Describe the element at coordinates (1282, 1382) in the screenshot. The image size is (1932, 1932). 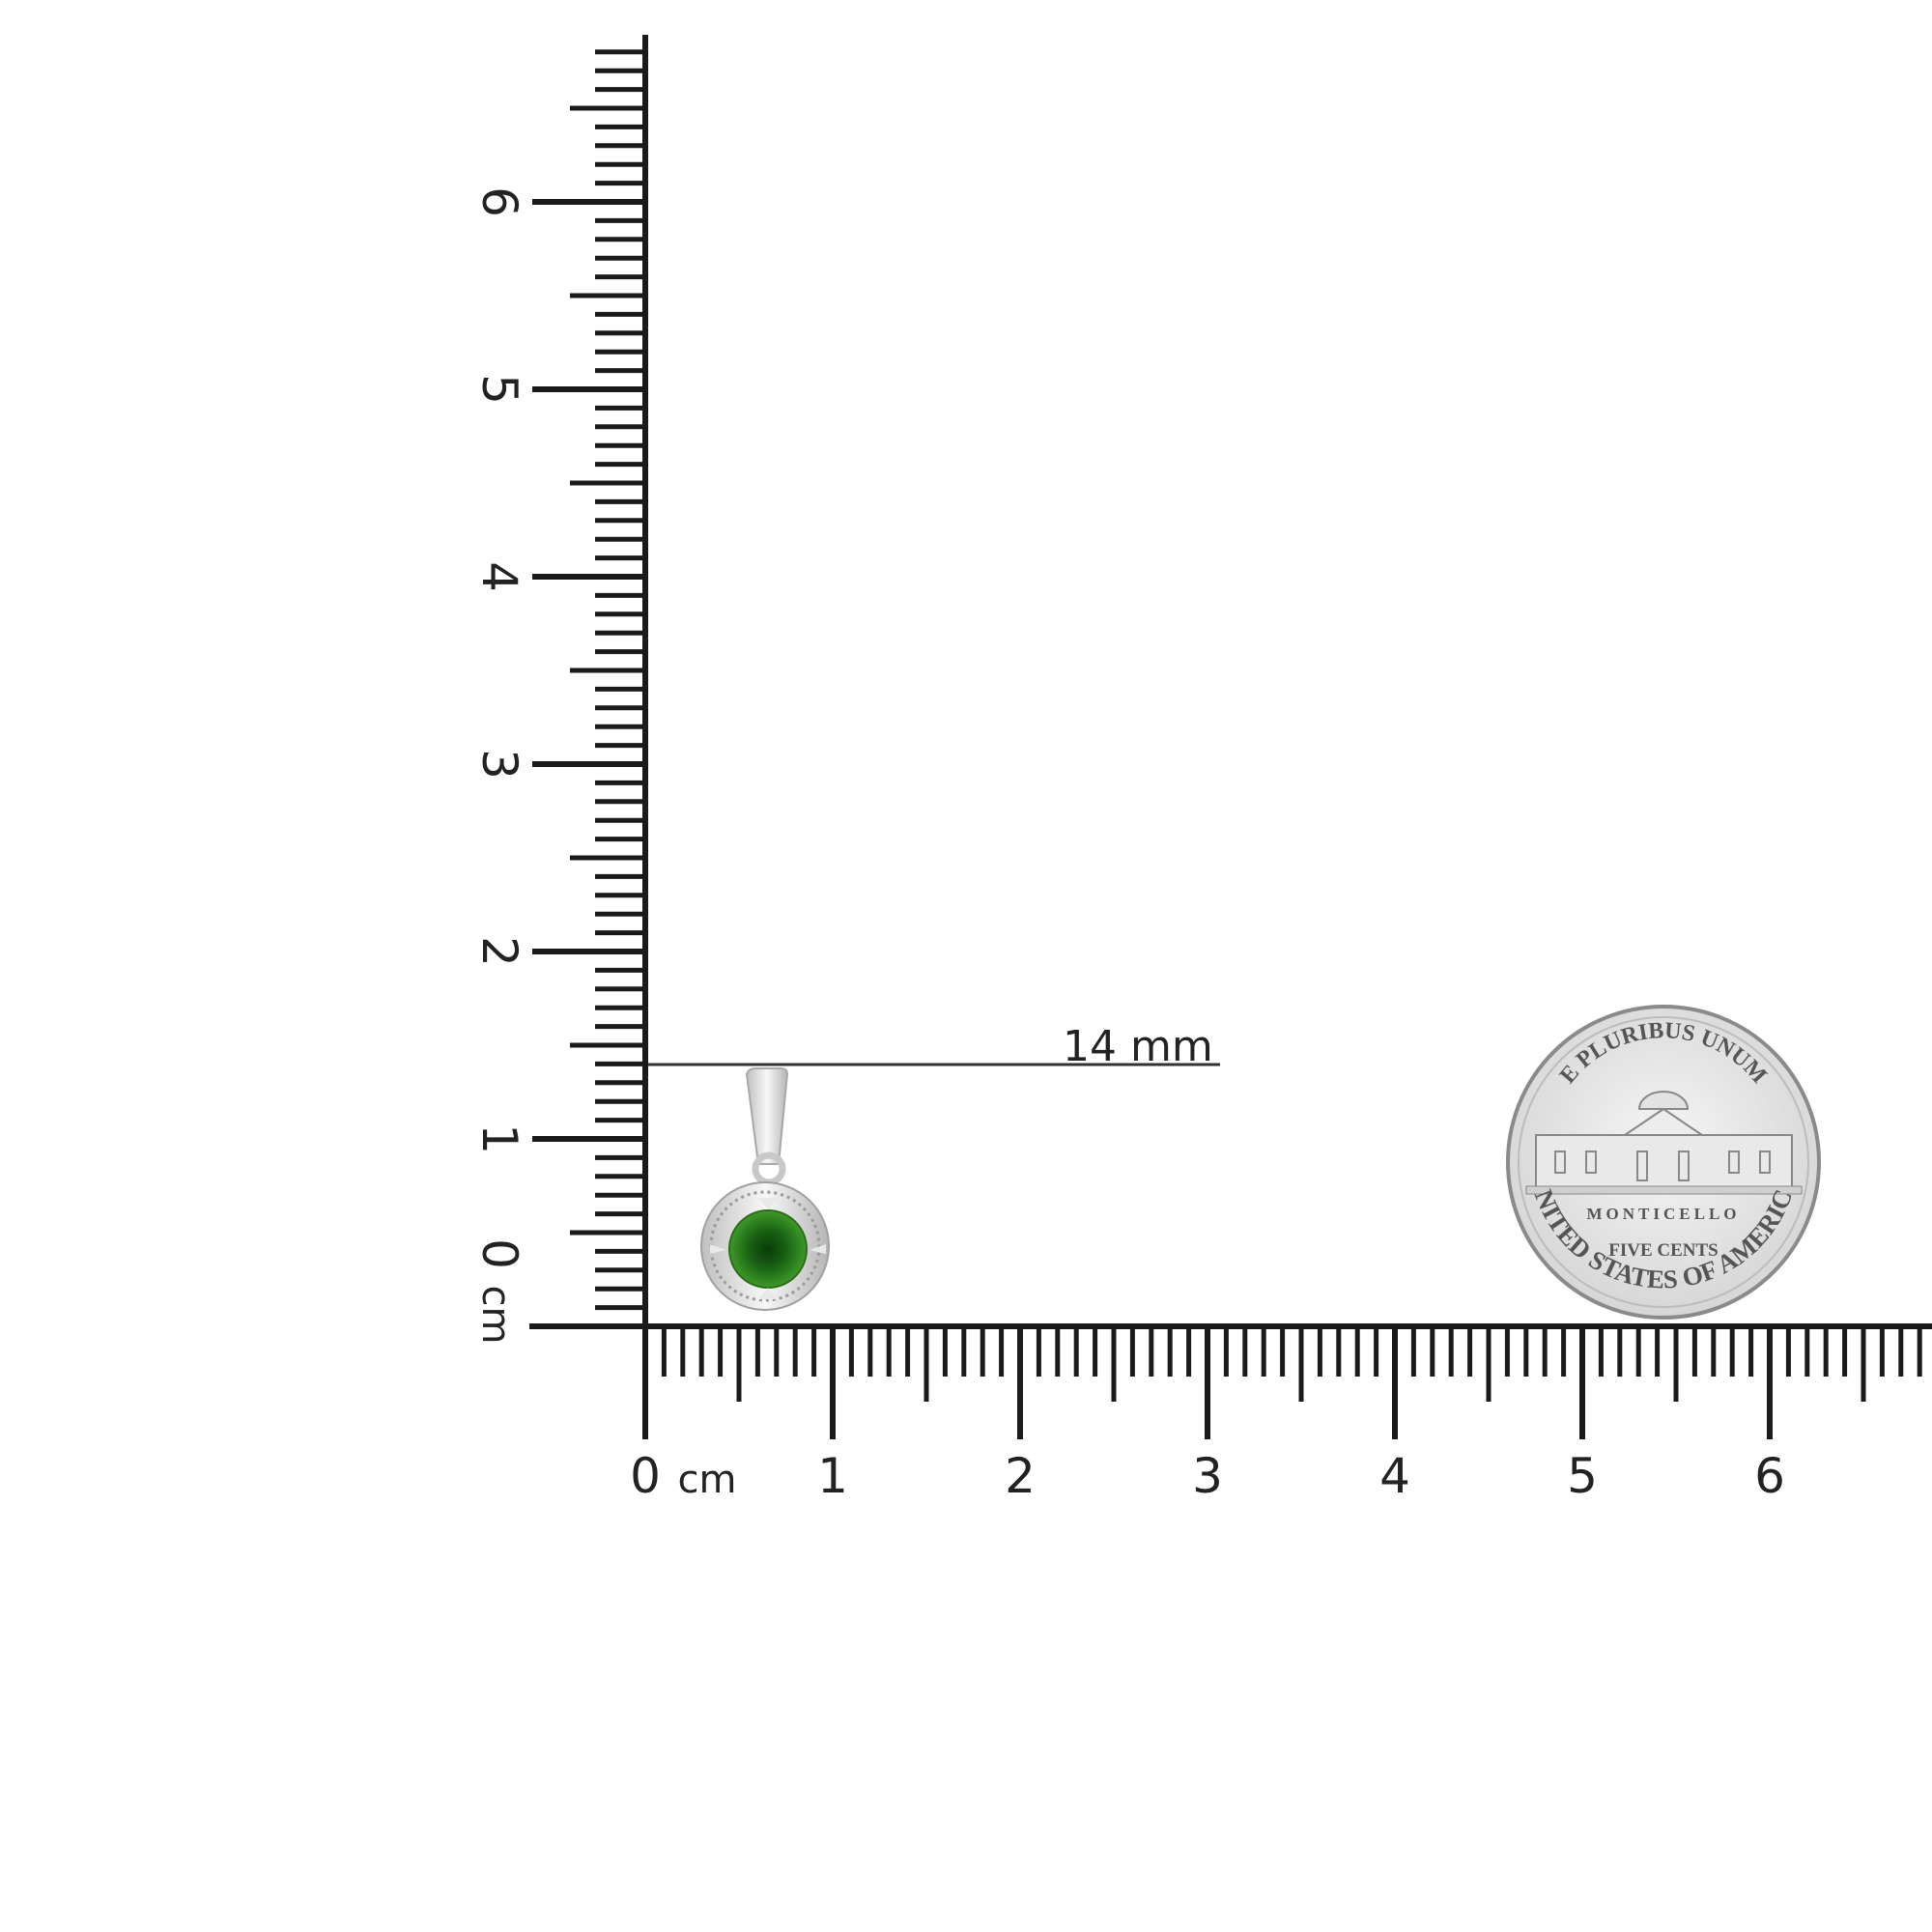
I see `horizontal-ruler` at that location.